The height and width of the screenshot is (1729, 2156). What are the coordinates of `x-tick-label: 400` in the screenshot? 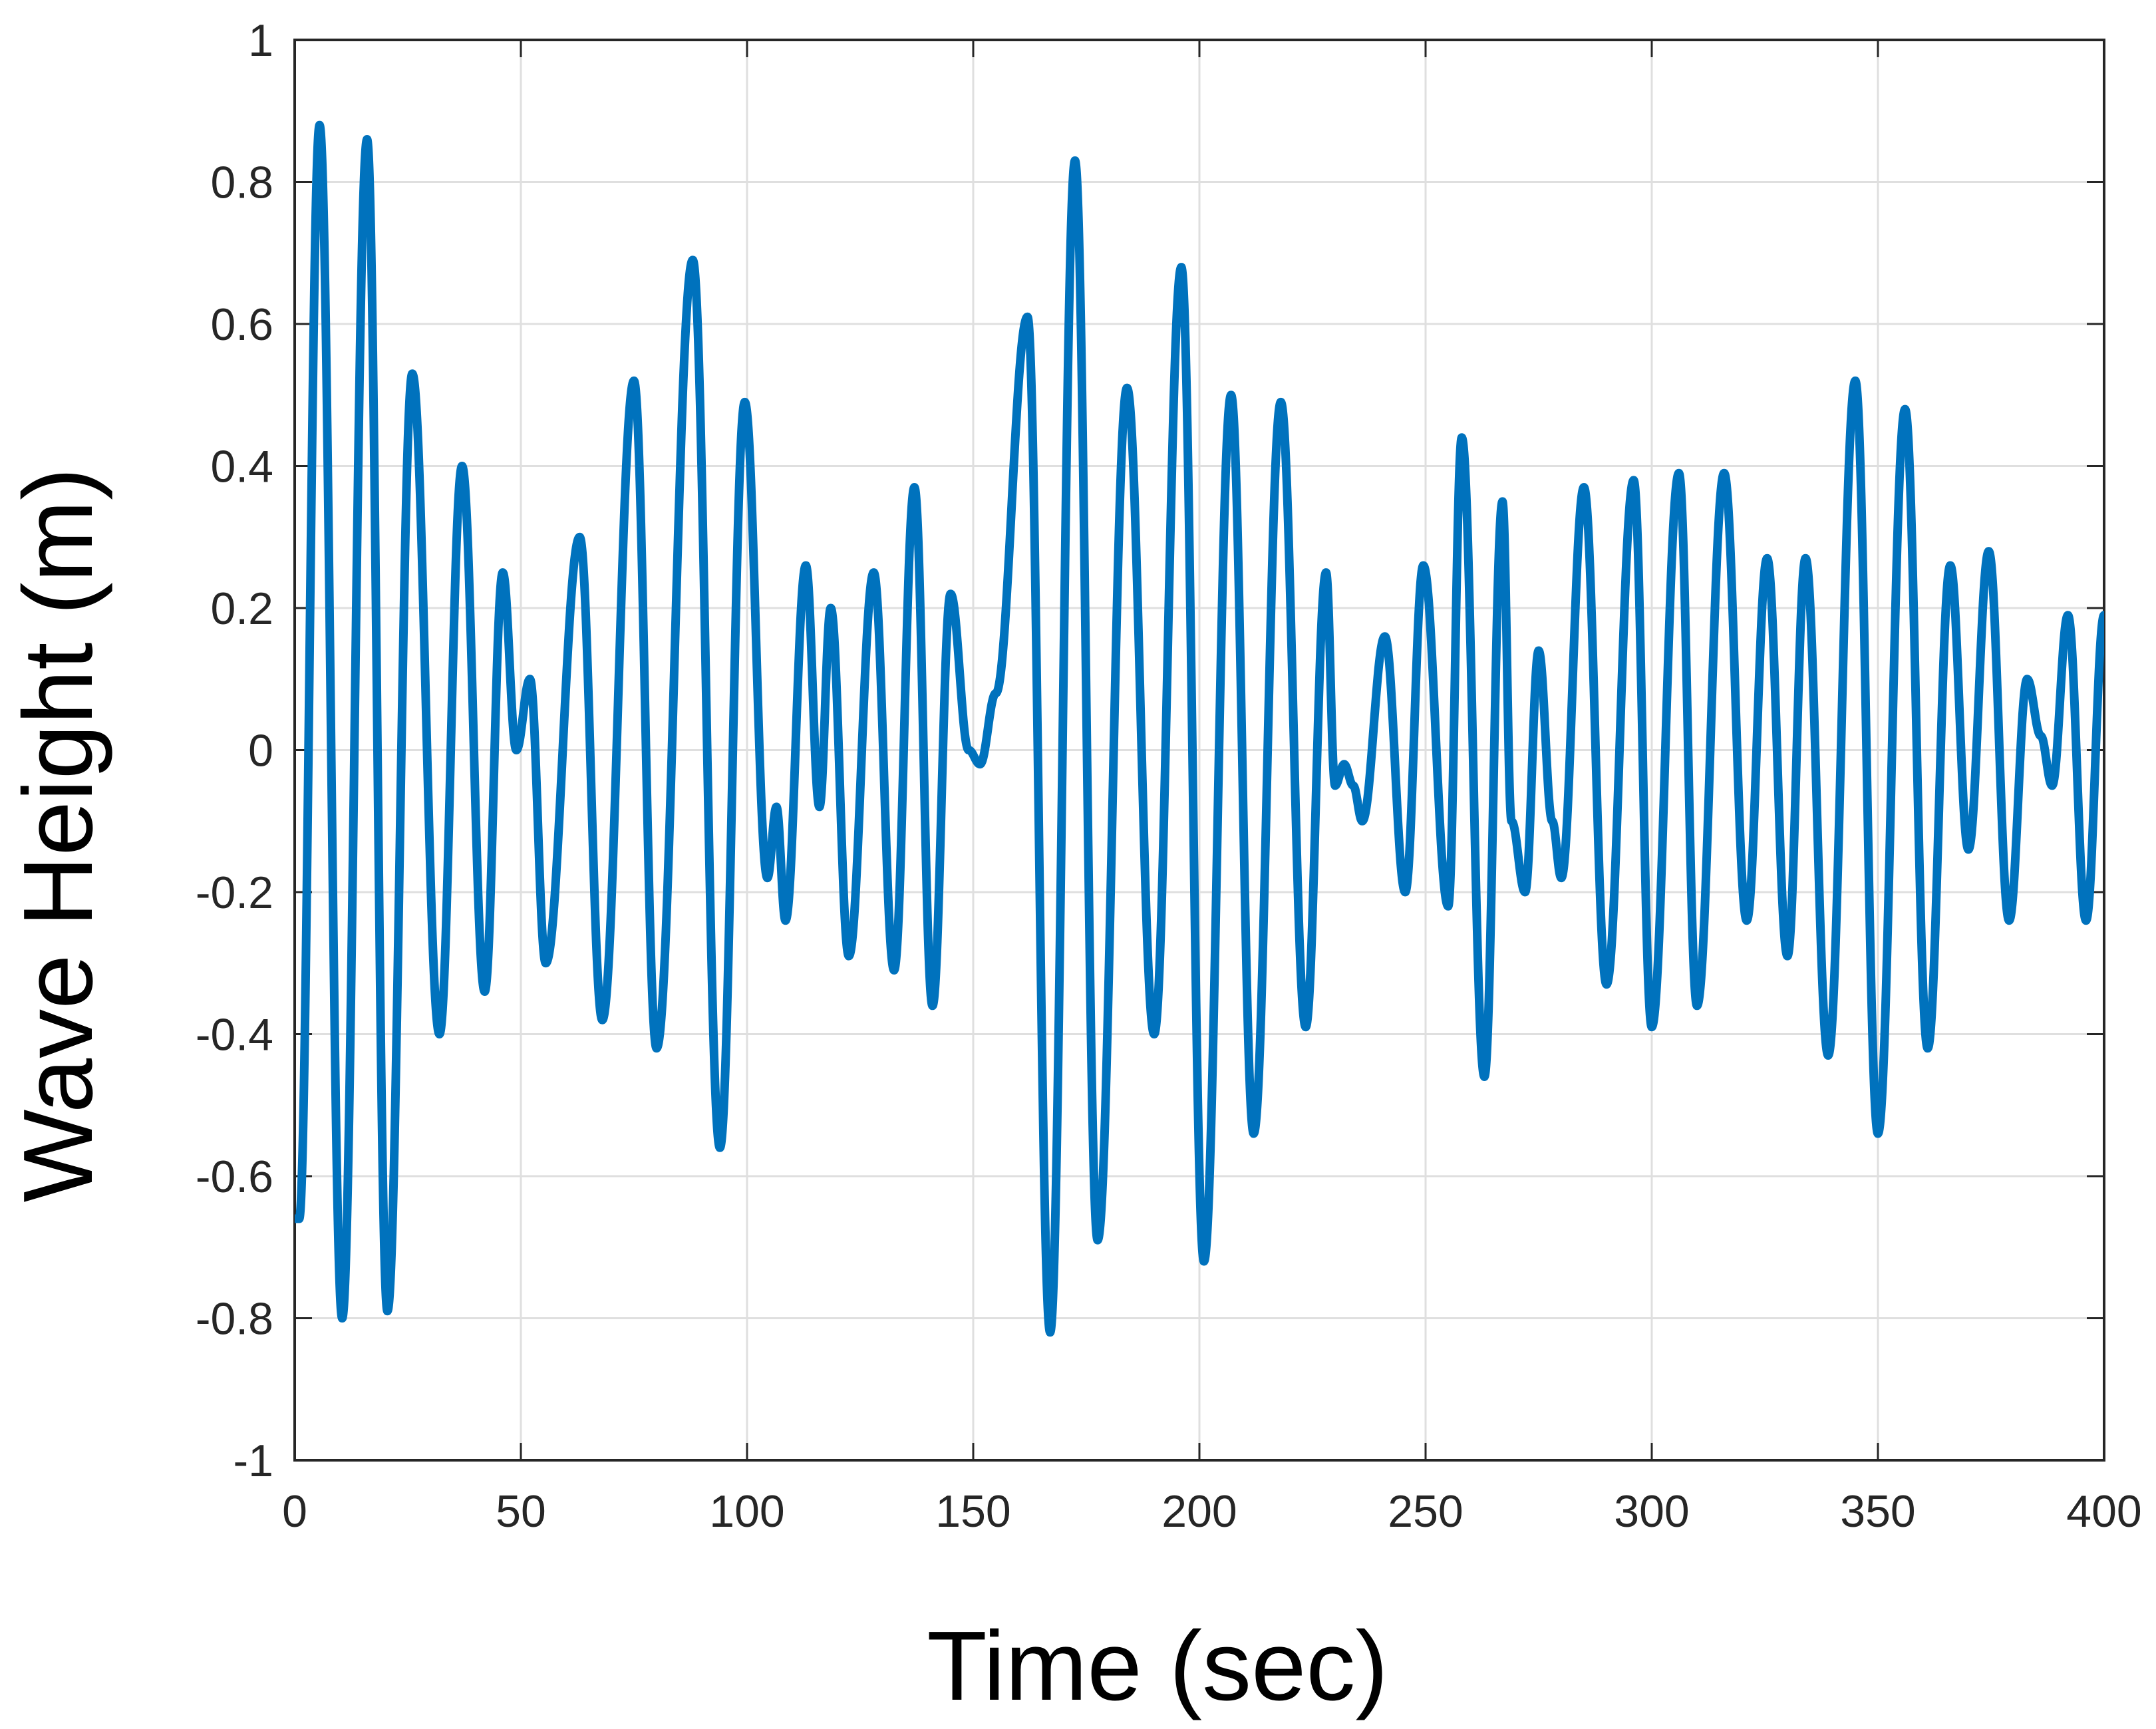 It's located at (2103, 1511).